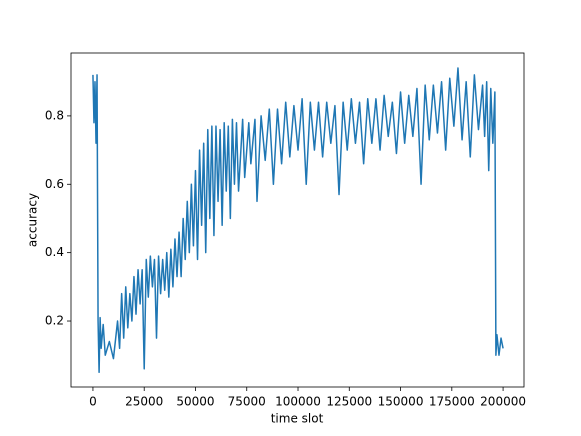  I want to click on x-tick-label: 100000, so click(298, 402).